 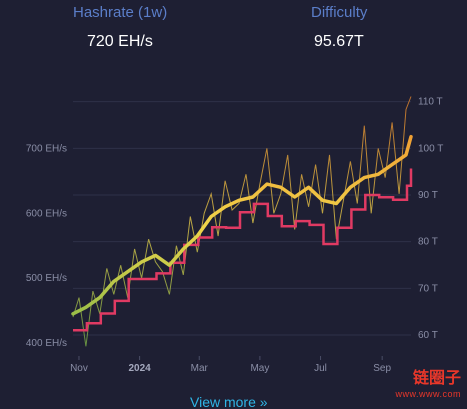 I want to click on x-tick-label: 2024, so click(x=139, y=368).